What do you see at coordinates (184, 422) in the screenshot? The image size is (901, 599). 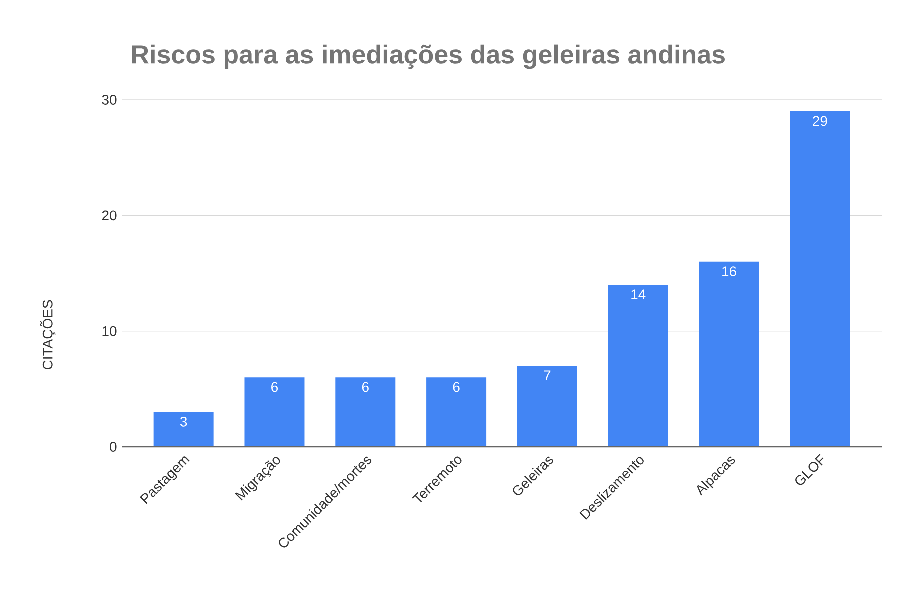 I see `data-label: 3` at bounding box center [184, 422].